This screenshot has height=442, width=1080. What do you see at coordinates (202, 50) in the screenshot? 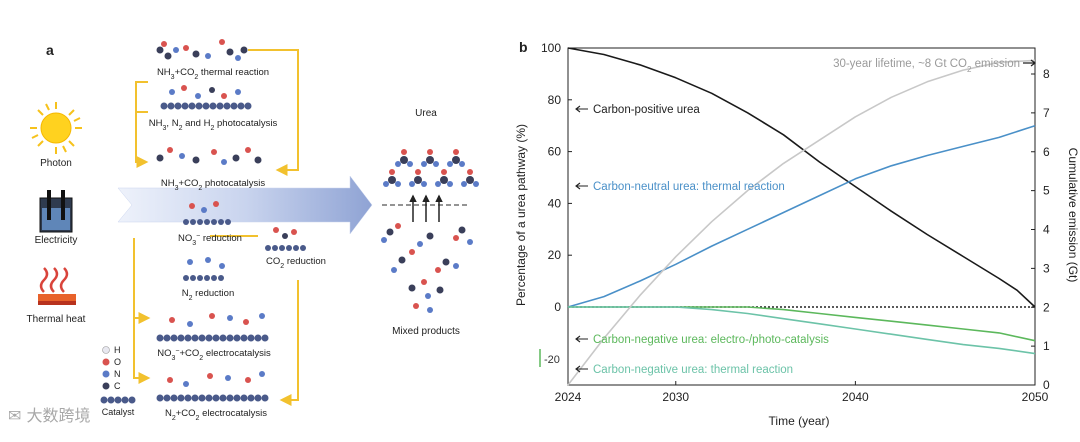
I see `molecule-cluster-top` at bounding box center [202, 50].